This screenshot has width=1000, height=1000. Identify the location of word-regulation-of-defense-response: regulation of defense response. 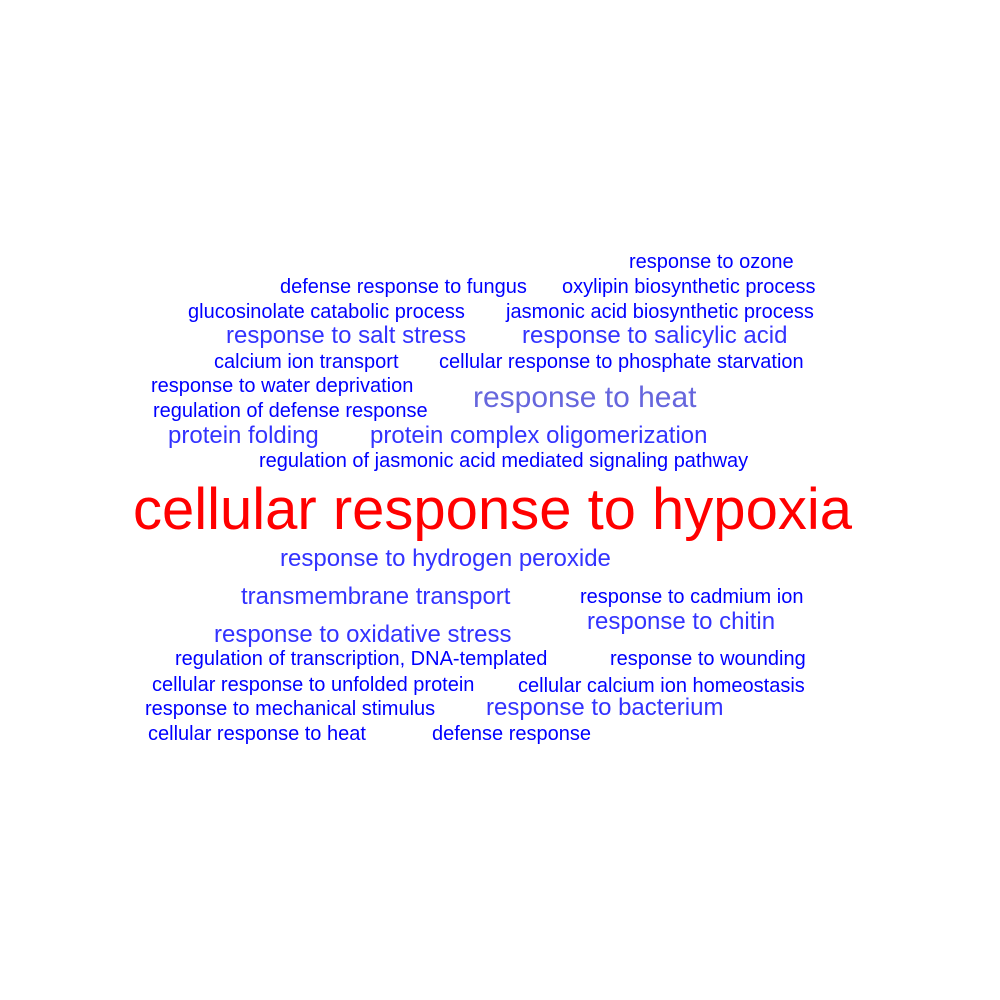
(290, 411).